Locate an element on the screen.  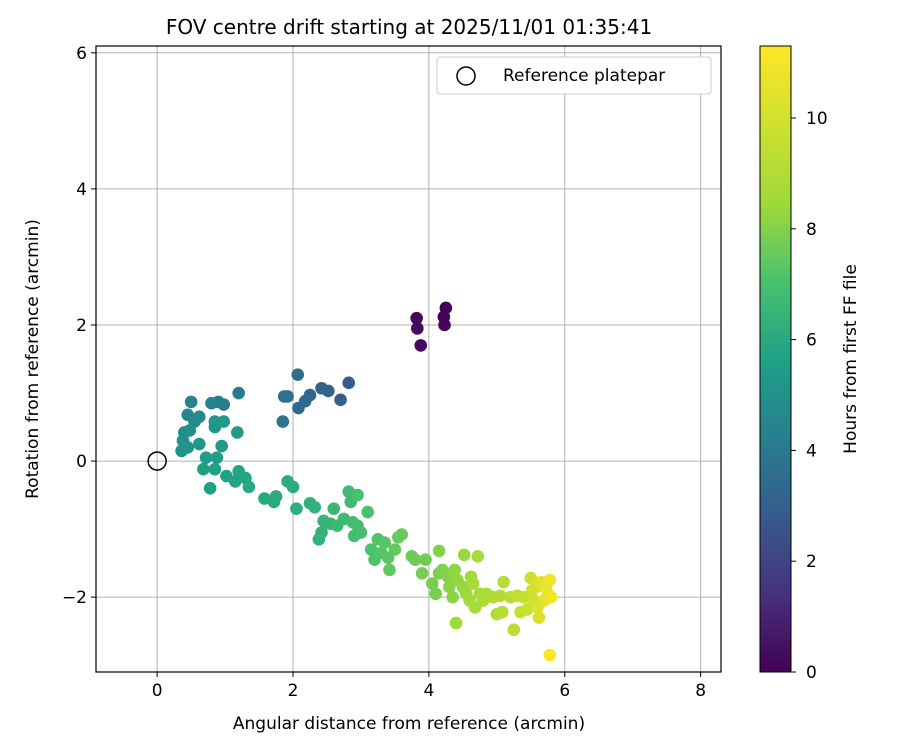
x-tick-label: 4 is located at coordinates (428, 691).